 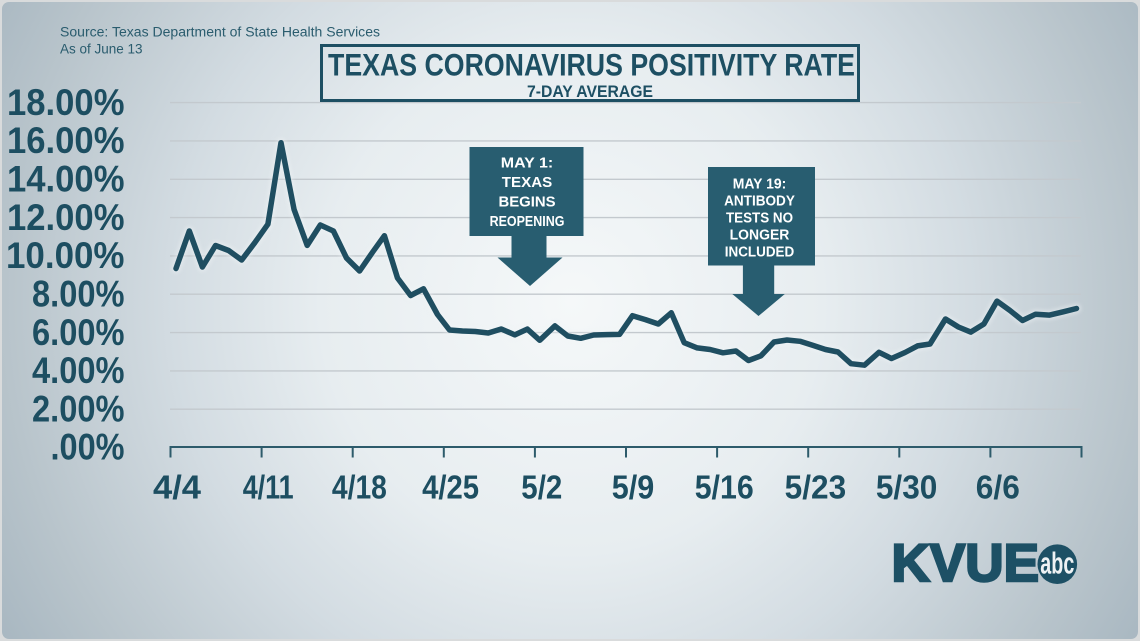 I want to click on svg-text: 7-DAY AVERAGE, so click(x=590, y=92).